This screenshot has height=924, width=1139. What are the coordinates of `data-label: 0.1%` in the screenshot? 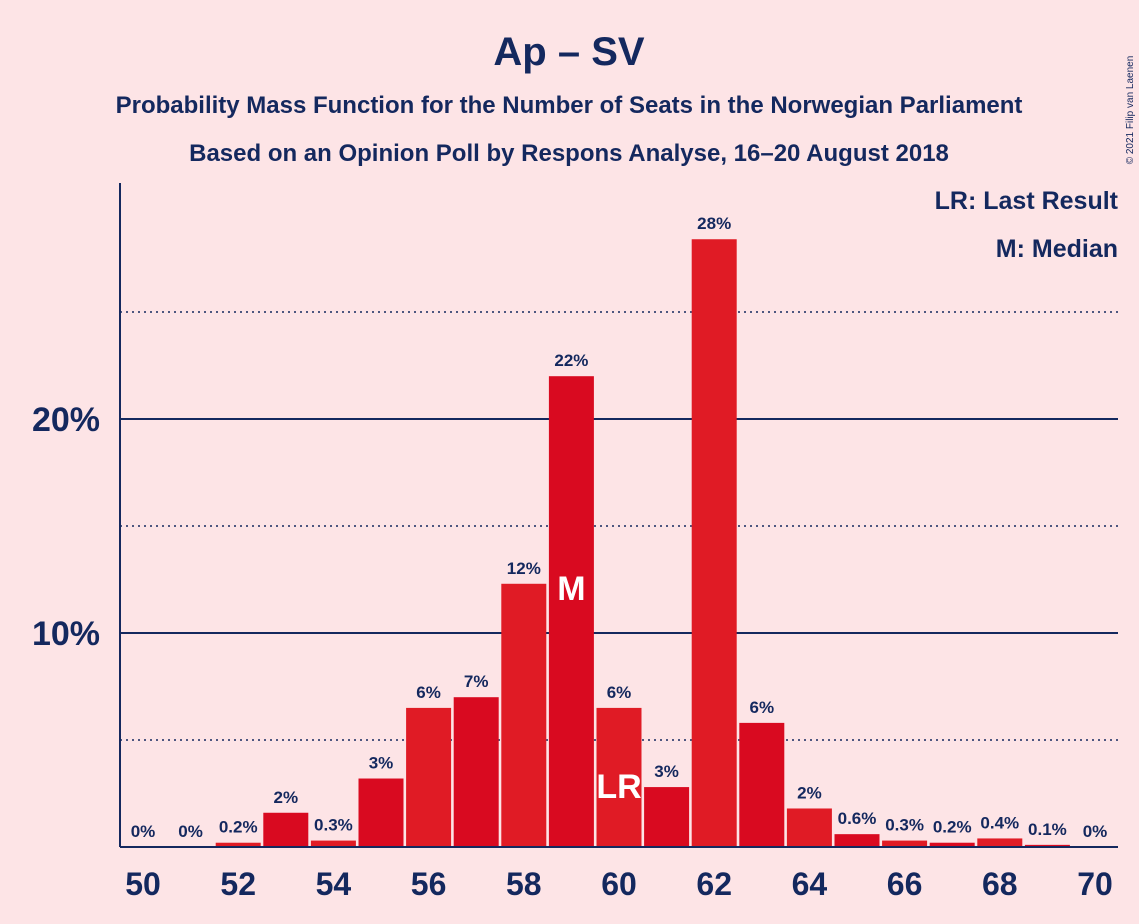 It's located at (1047, 829).